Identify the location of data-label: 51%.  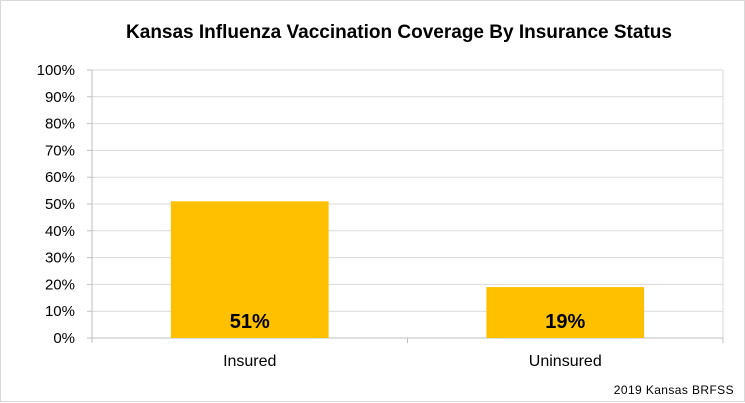
(250, 322).